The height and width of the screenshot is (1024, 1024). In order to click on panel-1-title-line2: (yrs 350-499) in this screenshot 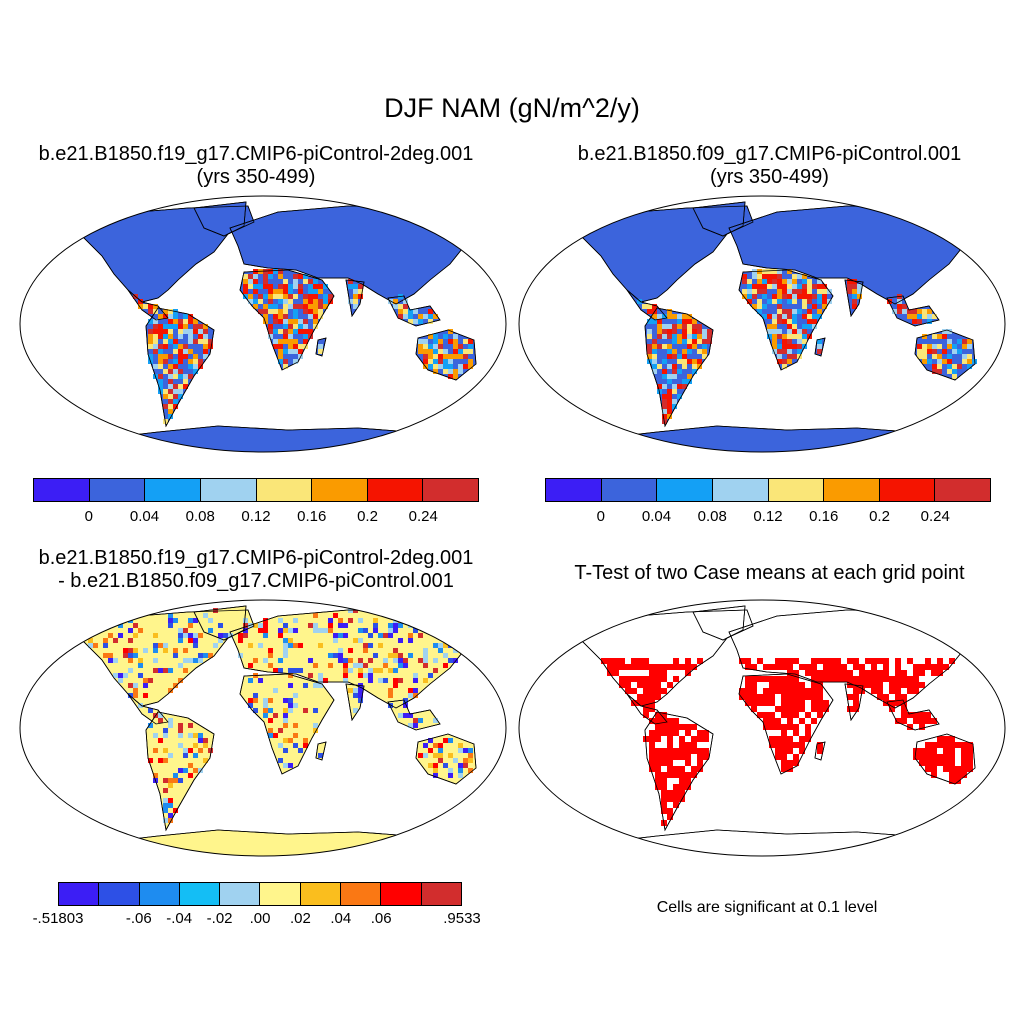, I will do `click(256, 177)`.